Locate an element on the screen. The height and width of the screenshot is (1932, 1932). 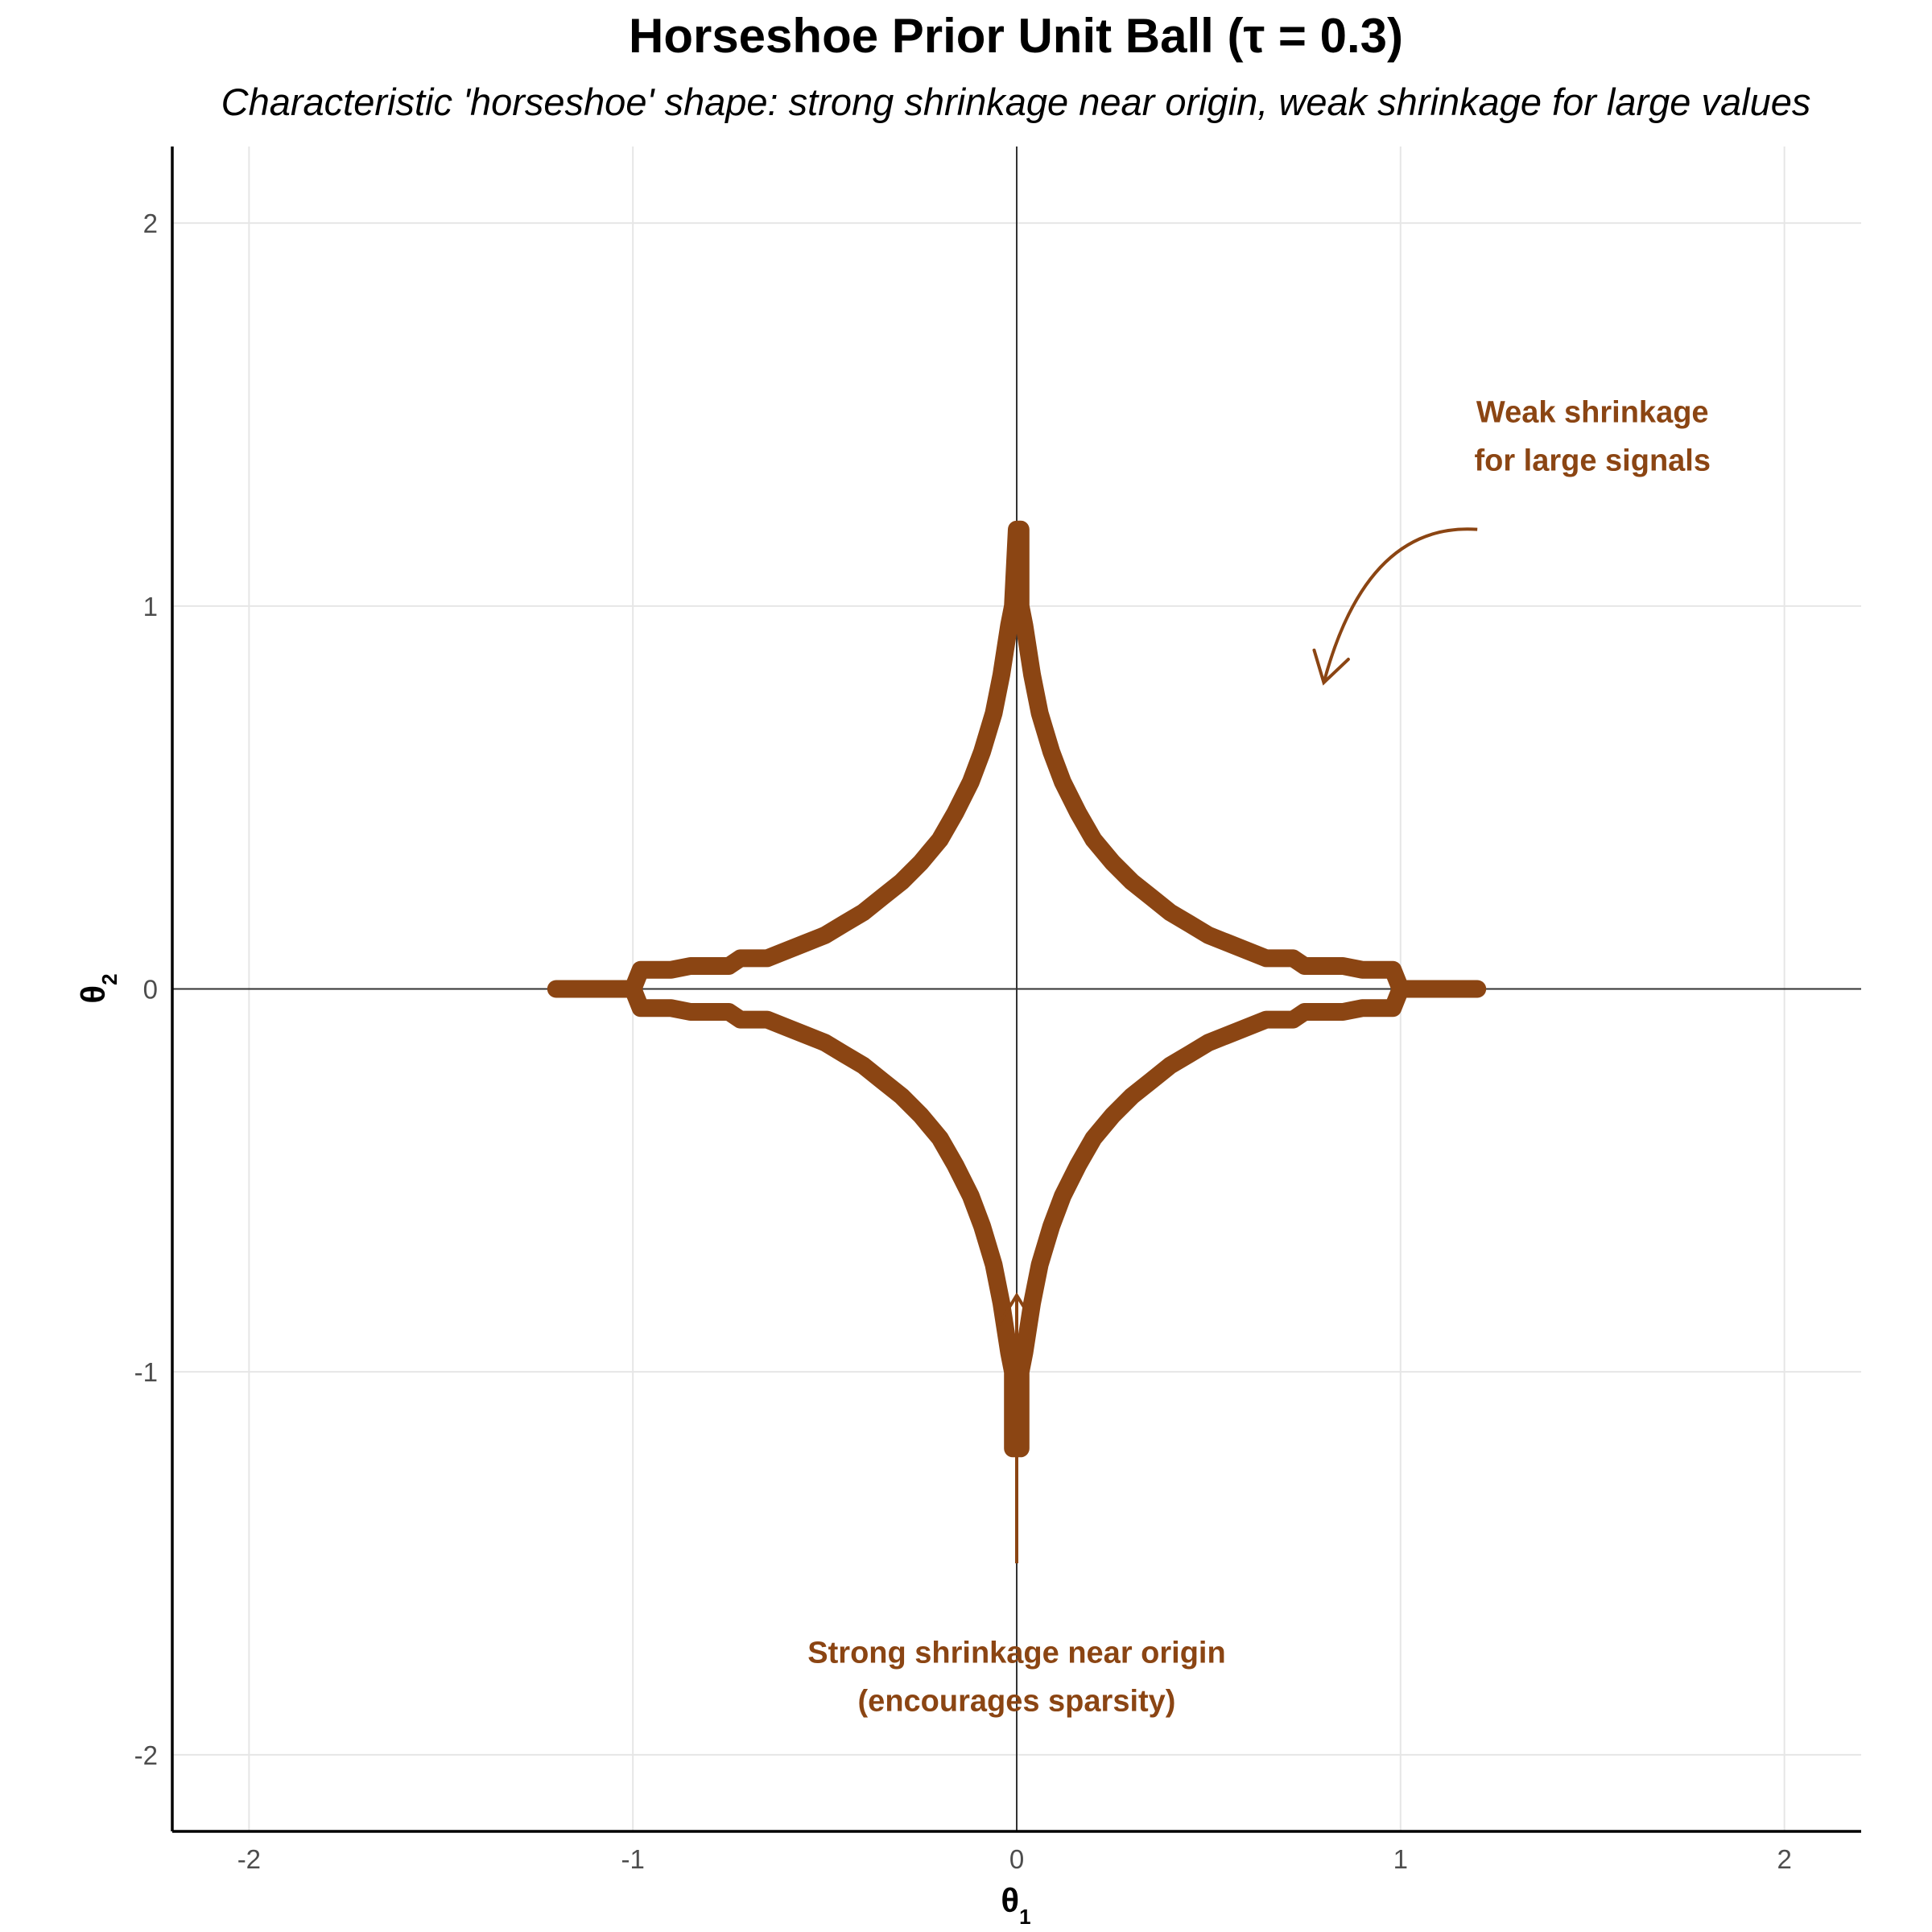
x-tick-label: 0 is located at coordinates (1016, 1859).